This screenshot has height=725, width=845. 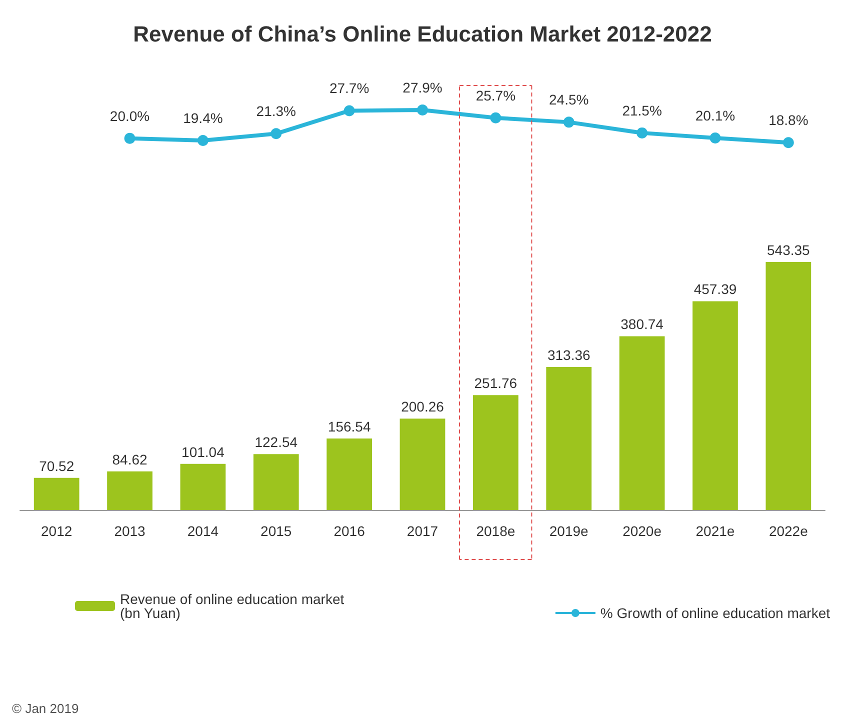 I want to click on legend-label: % Growth of online education market, so click(x=715, y=613).